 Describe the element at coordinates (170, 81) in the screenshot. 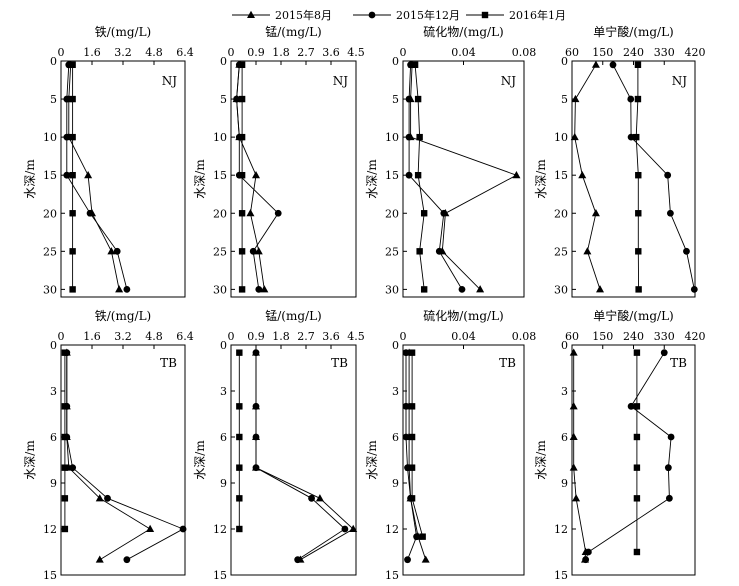

I see `site-label: NJ` at that location.